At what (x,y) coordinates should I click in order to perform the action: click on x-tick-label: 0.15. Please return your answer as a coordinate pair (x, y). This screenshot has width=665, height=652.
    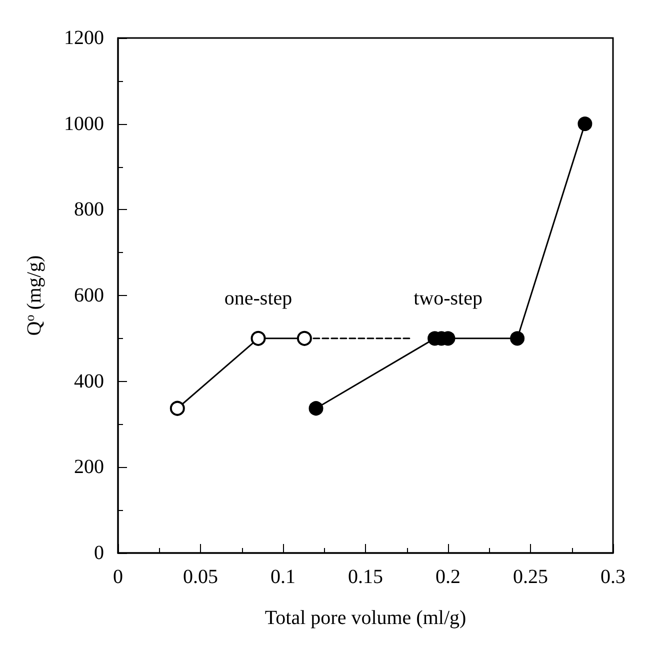
    Looking at the image, I should click on (365, 577).